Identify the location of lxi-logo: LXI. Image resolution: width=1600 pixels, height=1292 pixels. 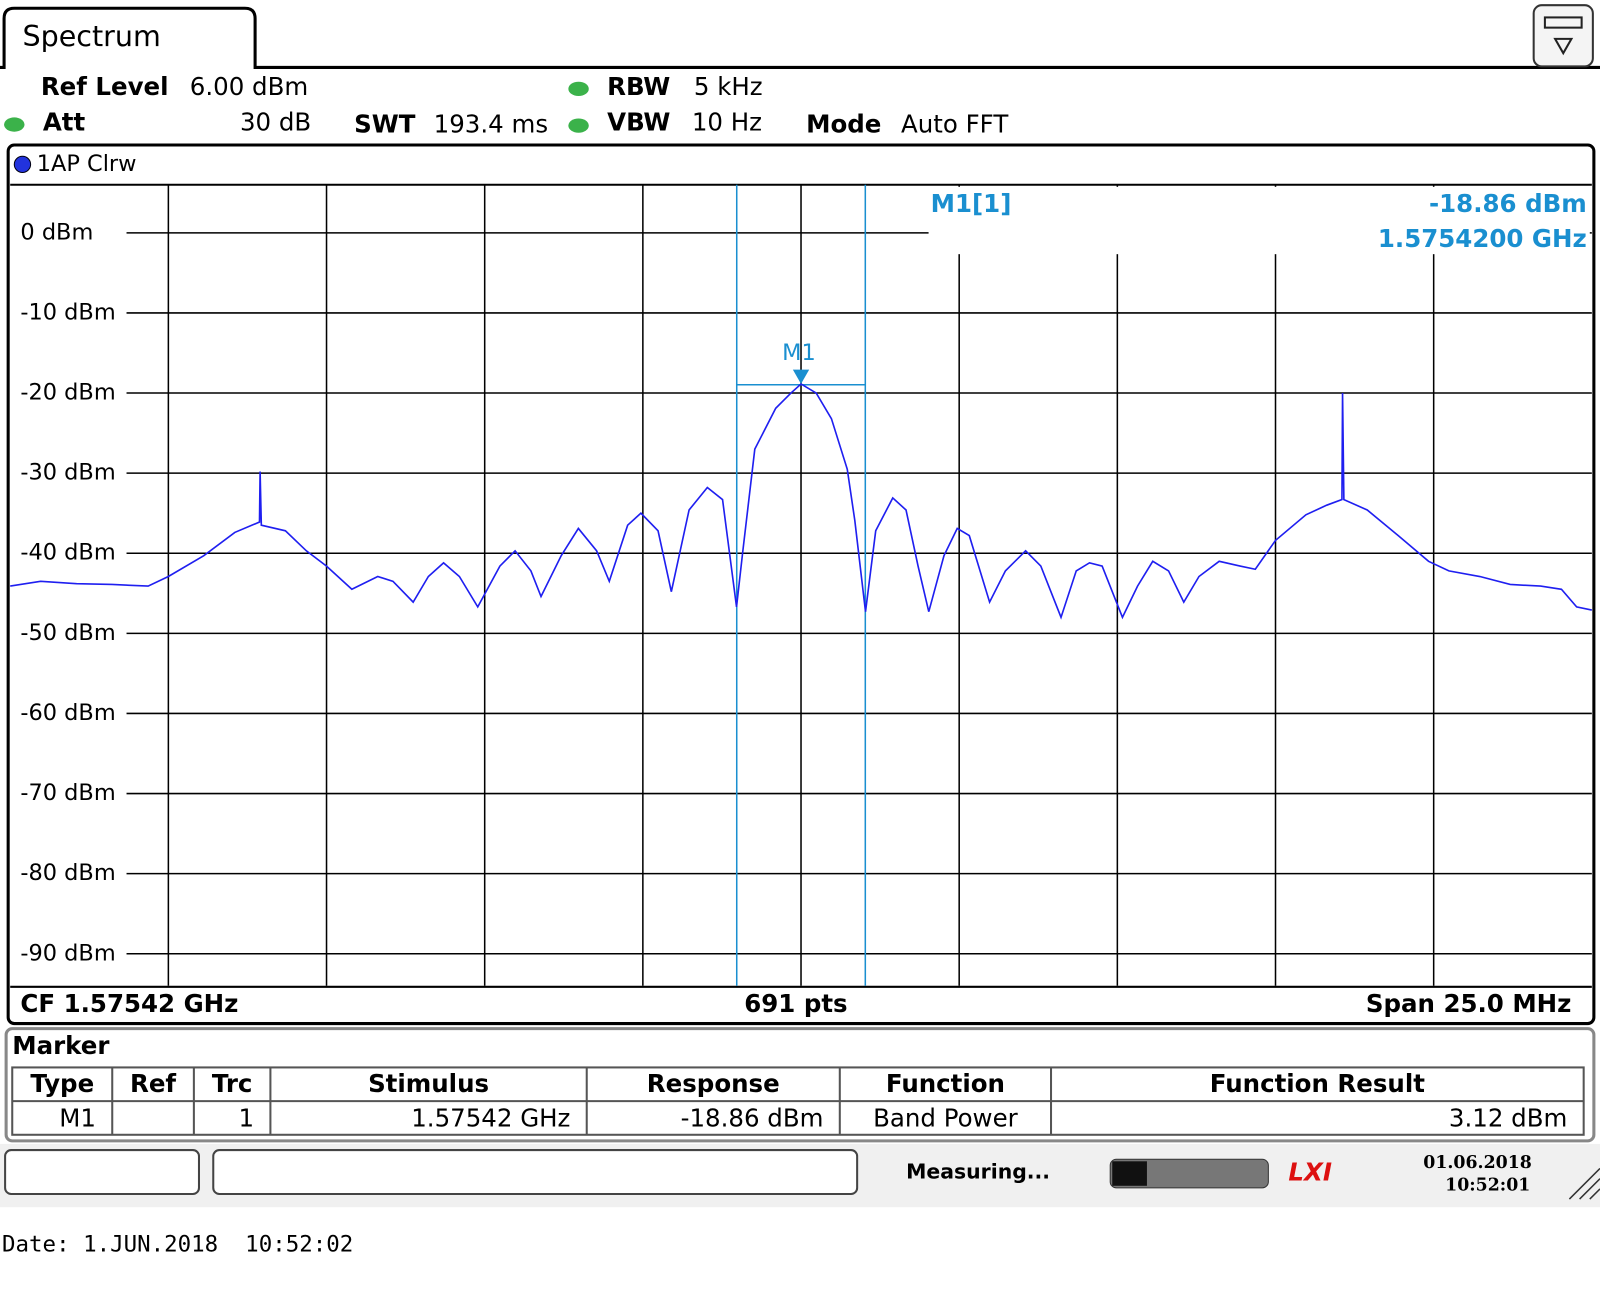
(1310, 1172).